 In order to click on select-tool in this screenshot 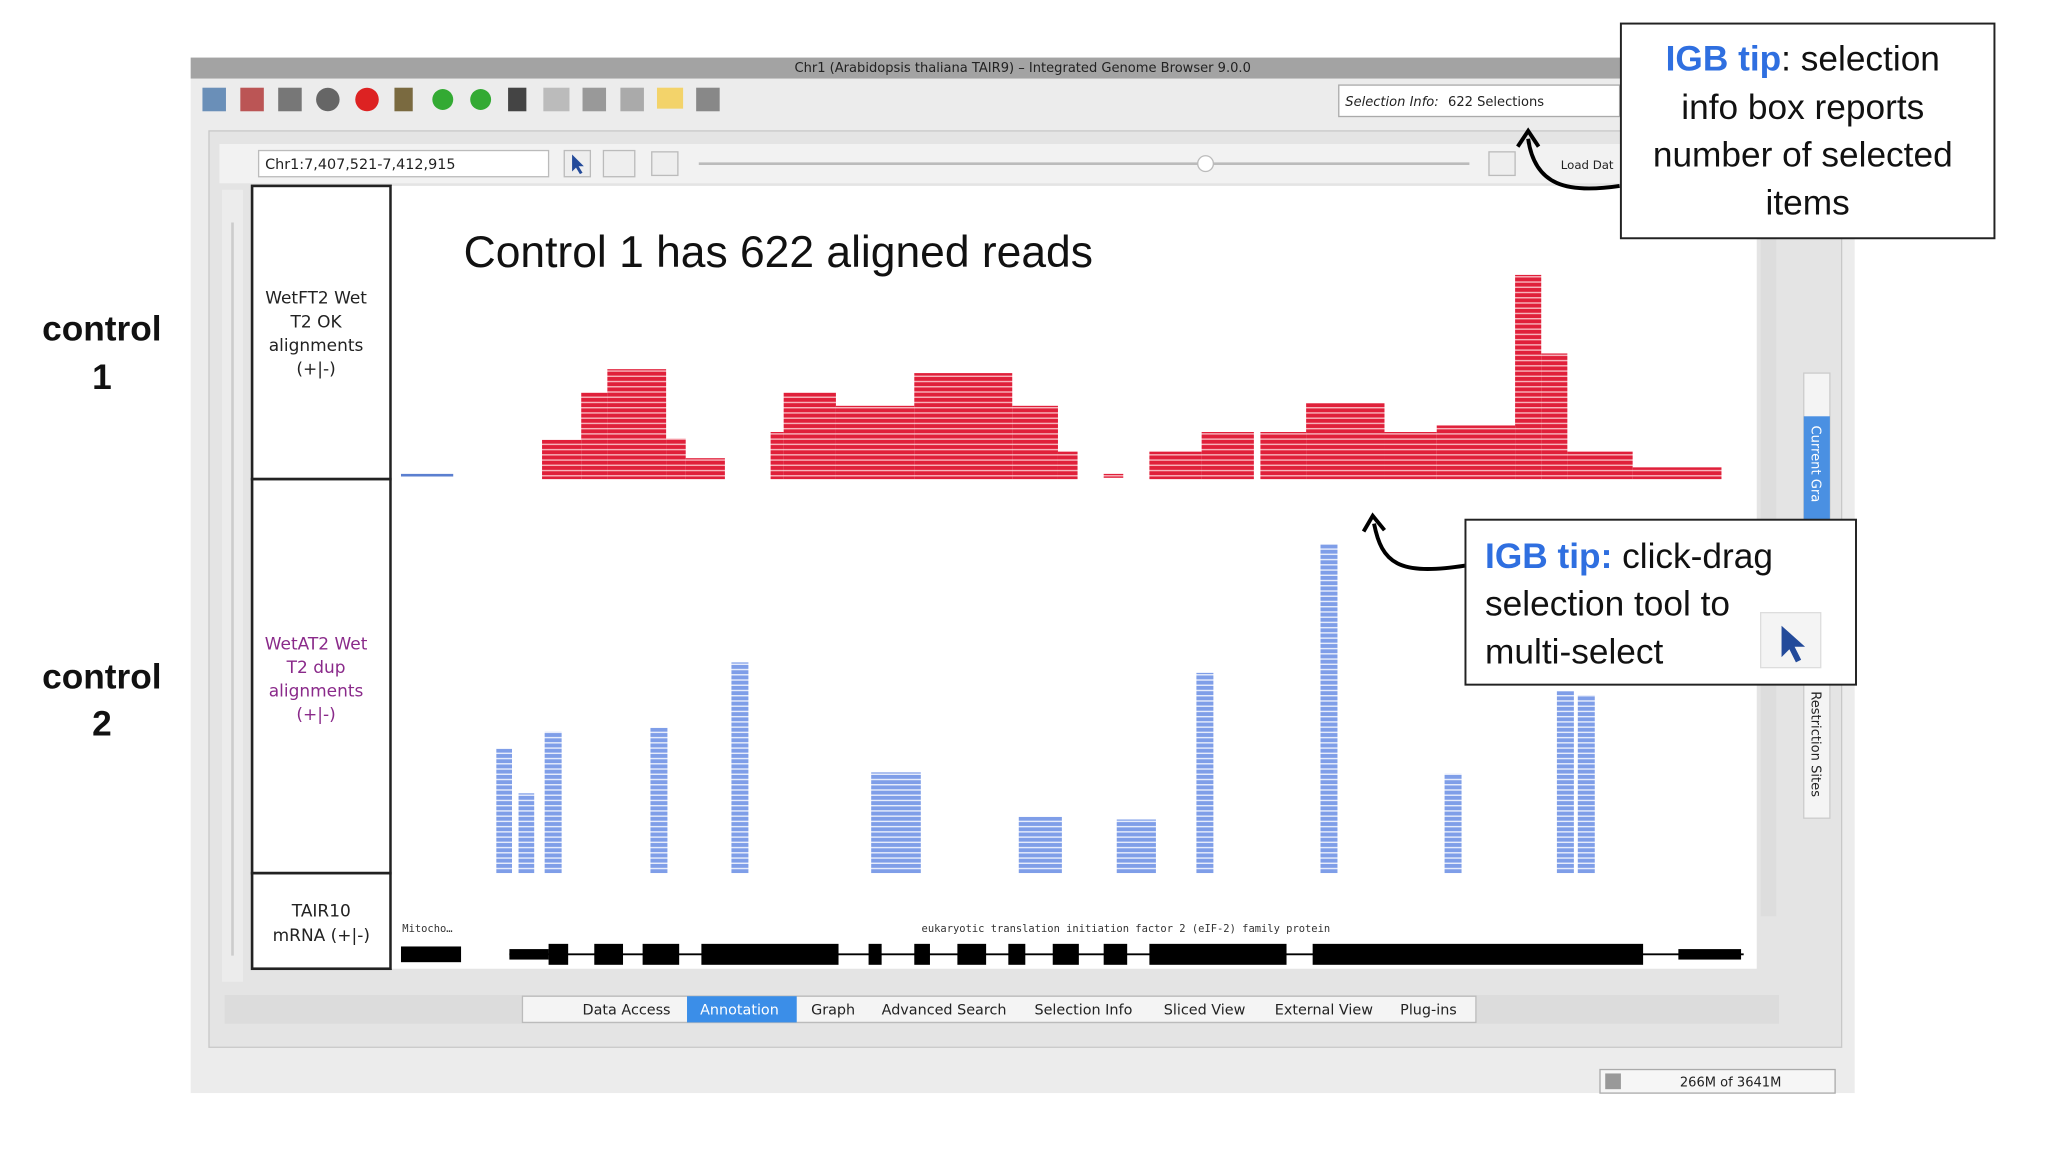, I will do `click(577, 163)`.